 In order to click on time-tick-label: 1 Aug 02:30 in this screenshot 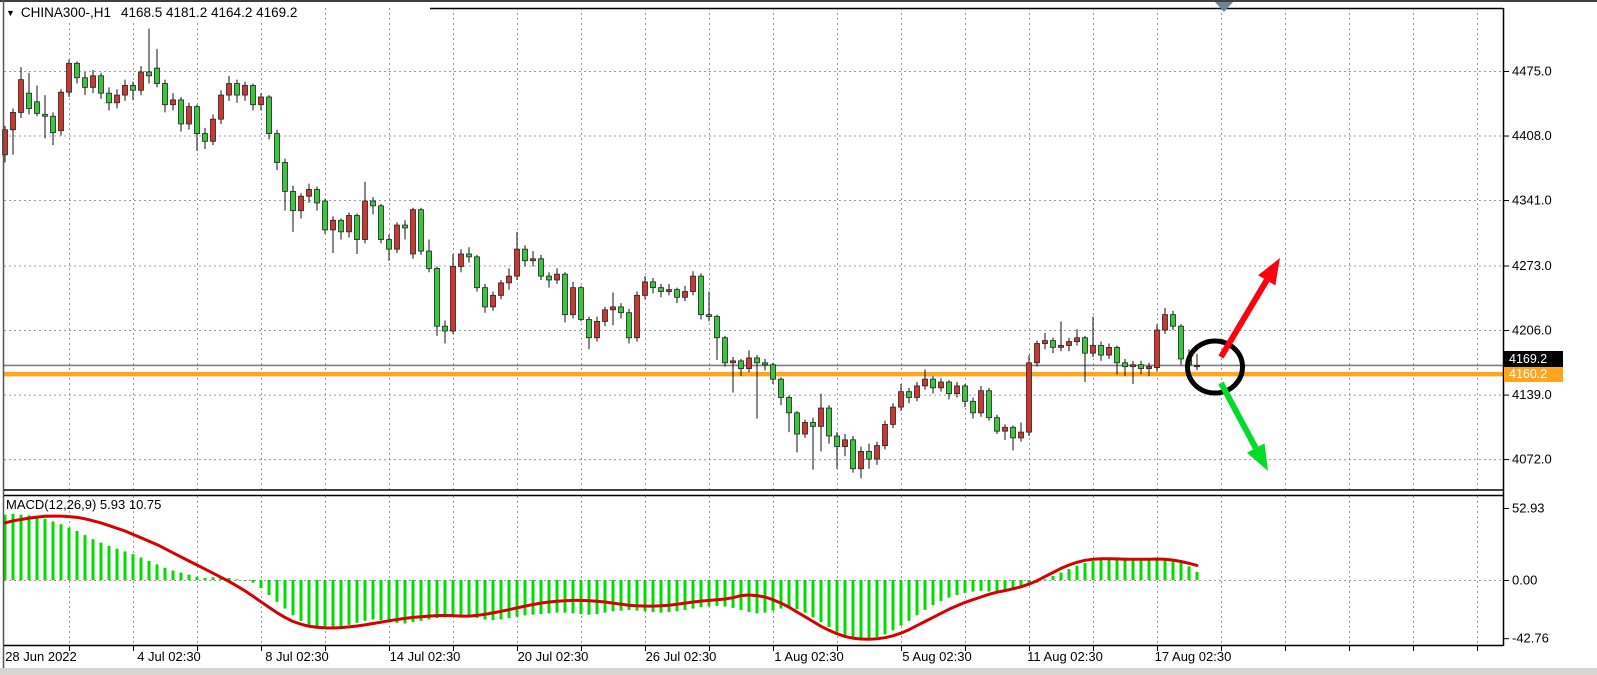, I will do `click(808, 656)`.